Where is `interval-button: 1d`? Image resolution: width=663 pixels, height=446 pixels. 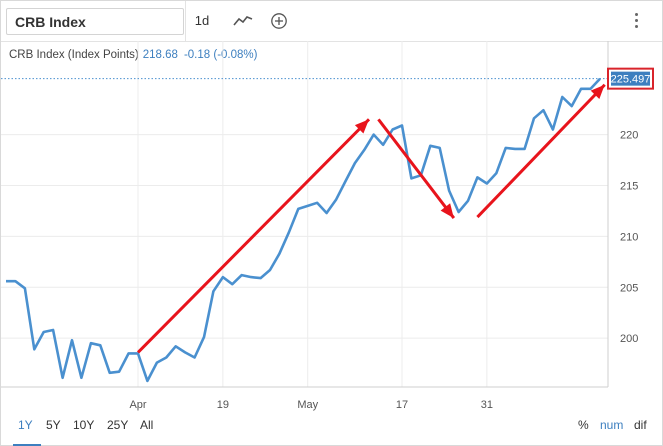 interval-button: 1d is located at coordinates (202, 20).